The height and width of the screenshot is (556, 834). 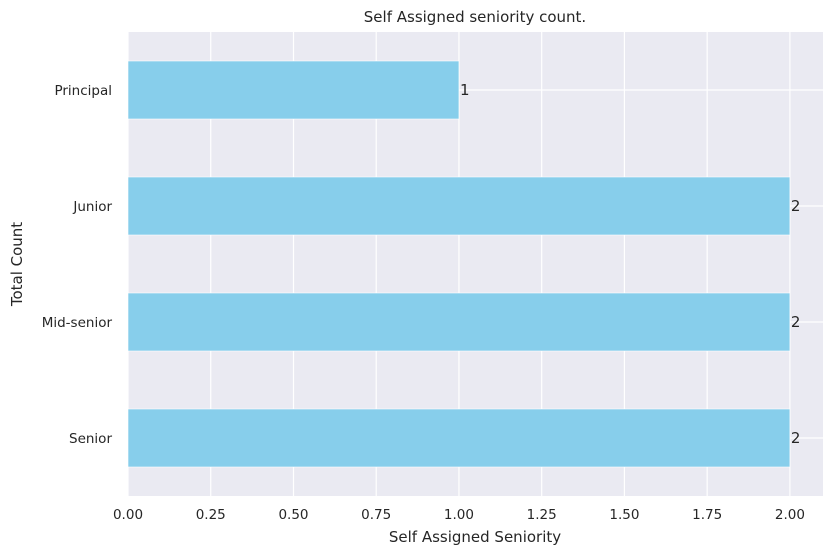 I want to click on bar-senior, so click(x=459, y=438).